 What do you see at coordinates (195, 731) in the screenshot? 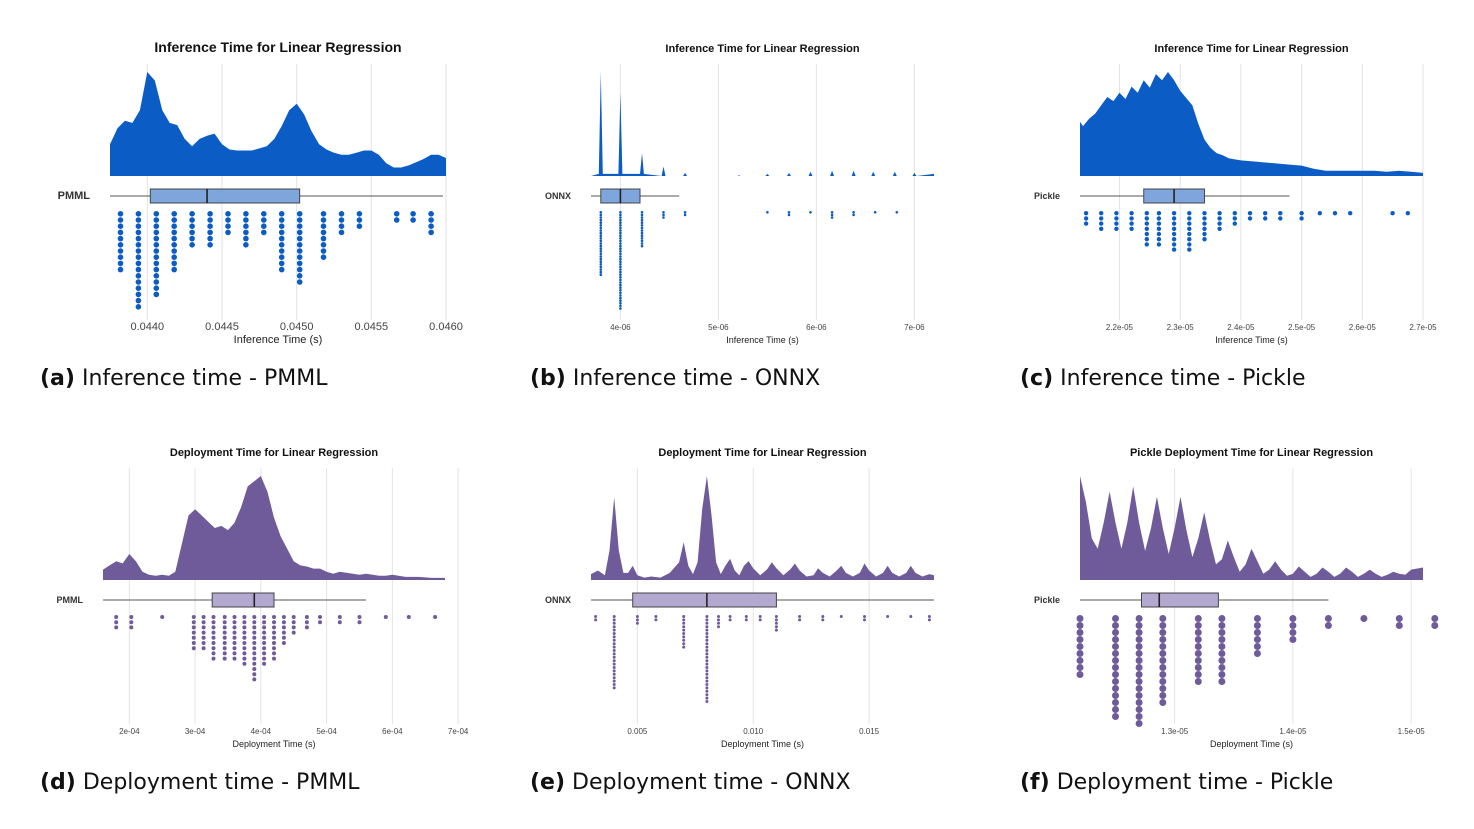
I see `x-tick-label: 3e-04` at bounding box center [195, 731].